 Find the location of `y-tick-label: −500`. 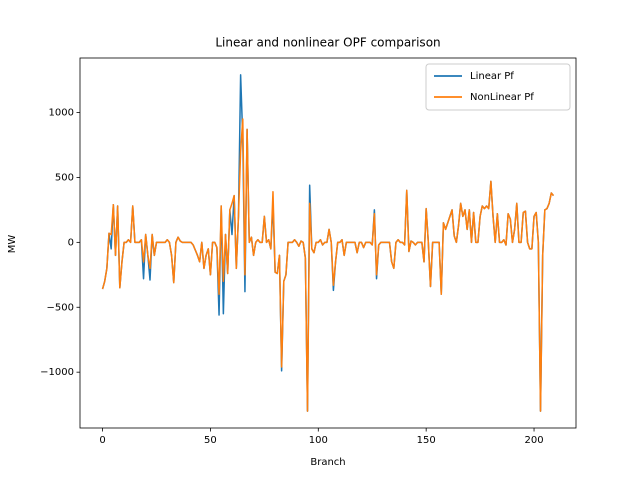

y-tick-label: −500 is located at coordinates (60, 307).